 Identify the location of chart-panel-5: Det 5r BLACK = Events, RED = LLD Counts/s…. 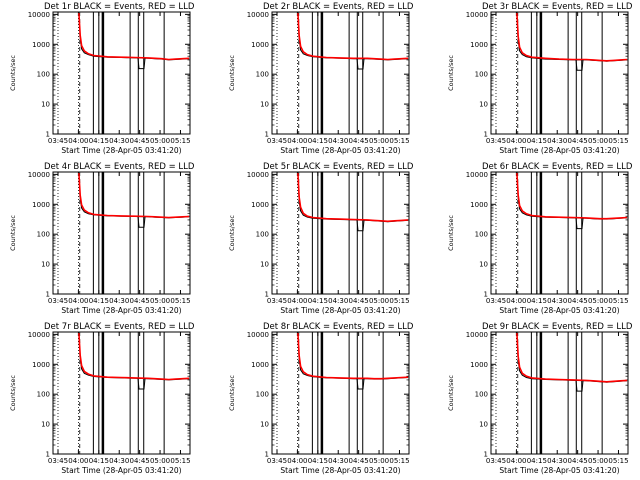
(321, 238).